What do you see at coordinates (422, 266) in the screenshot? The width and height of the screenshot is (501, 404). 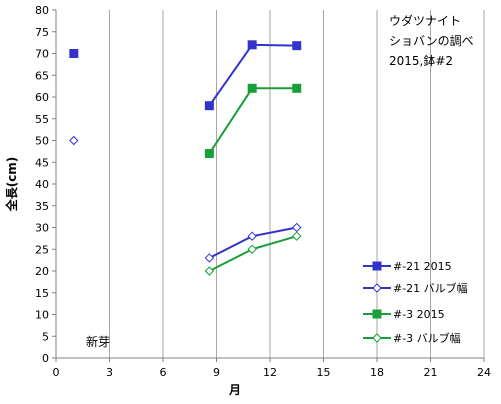 I see `legend-label: #-21 2015` at bounding box center [422, 266].